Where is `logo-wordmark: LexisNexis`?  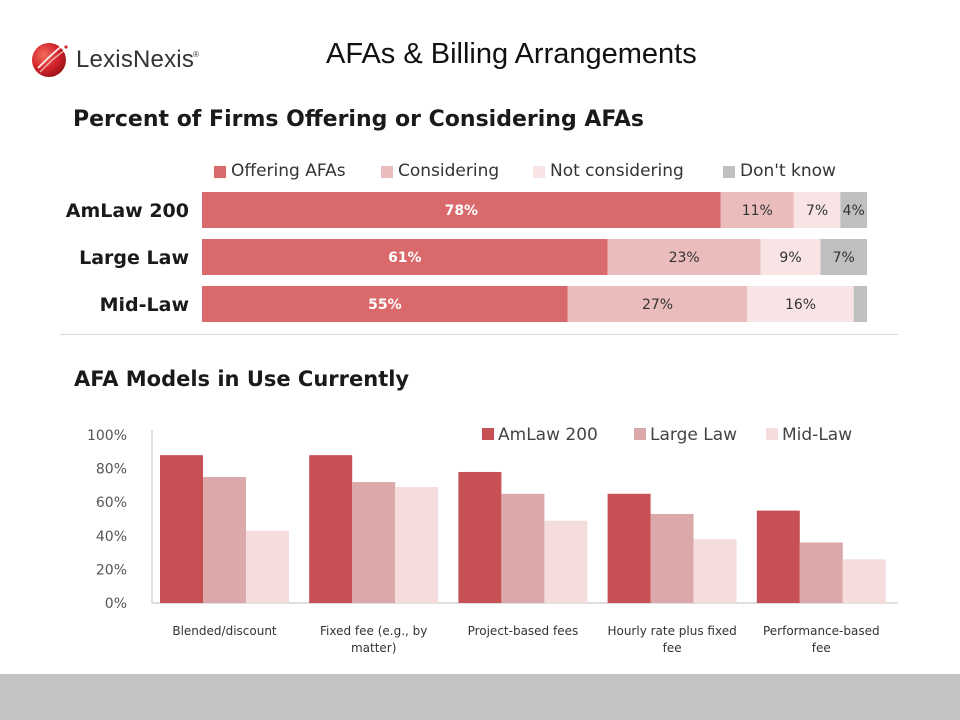
logo-wordmark: LexisNexis is located at coordinates (135, 59).